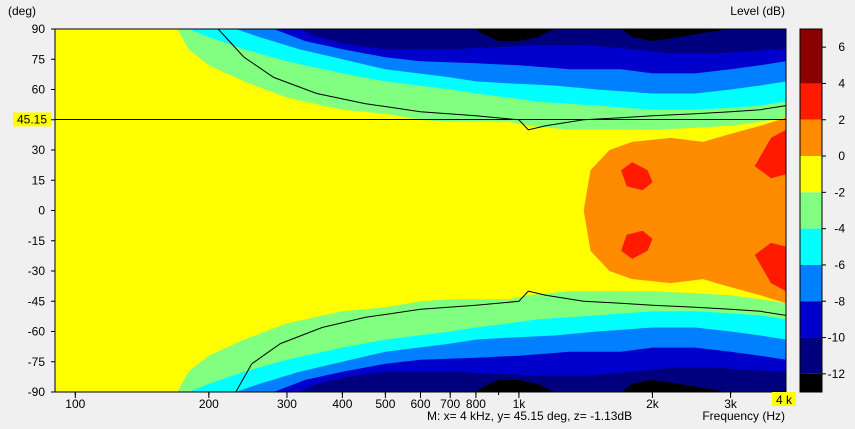 This screenshot has width=855, height=429. Describe the element at coordinates (837, 338) in the screenshot. I see `colorbar-tick-label: -10` at that location.